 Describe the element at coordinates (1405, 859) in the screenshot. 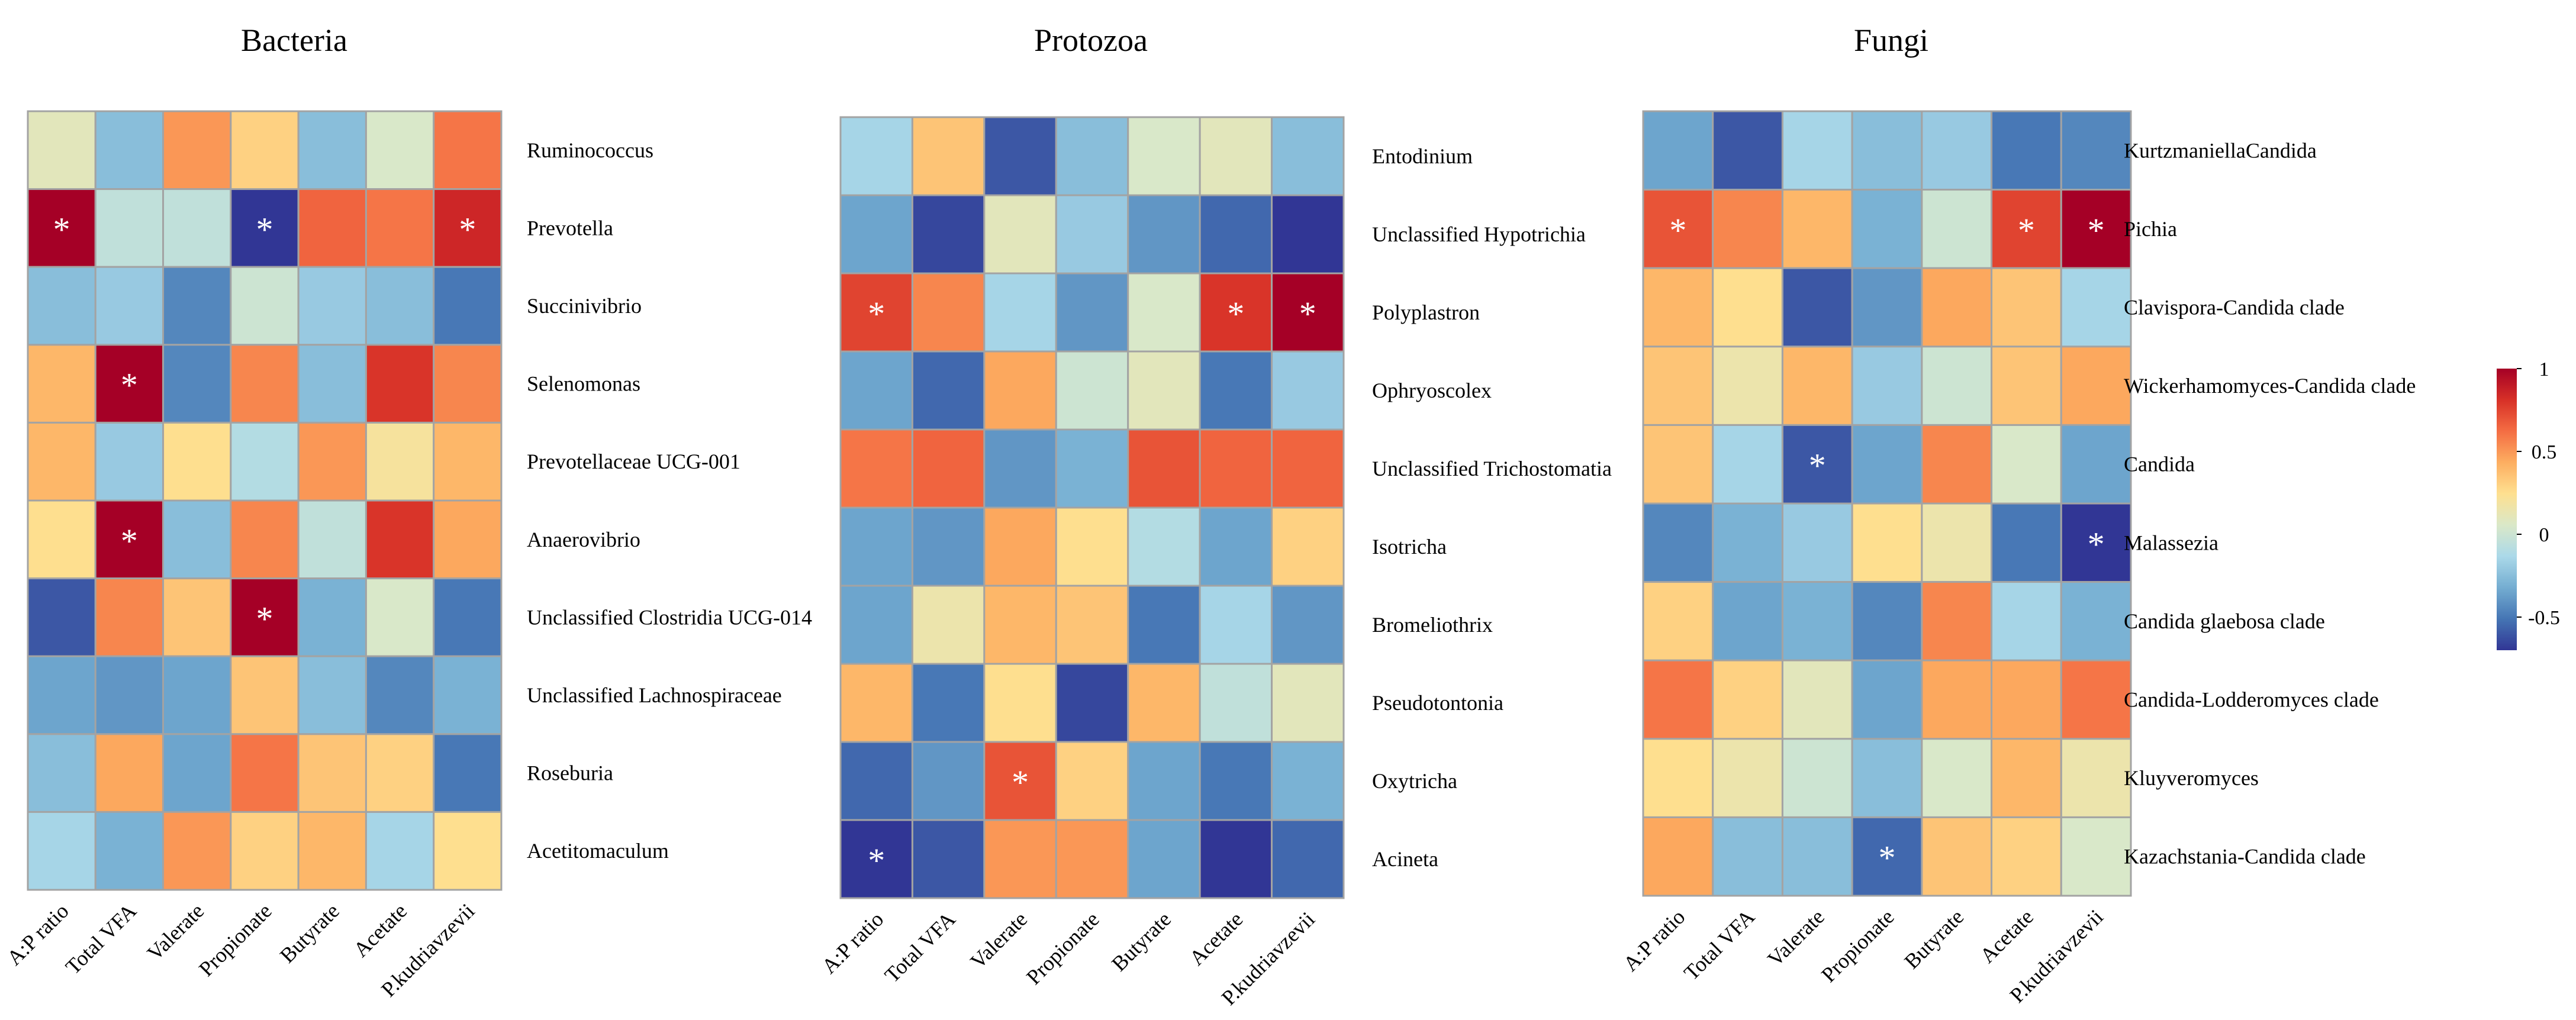

I see `row-label: Acineta` at that location.